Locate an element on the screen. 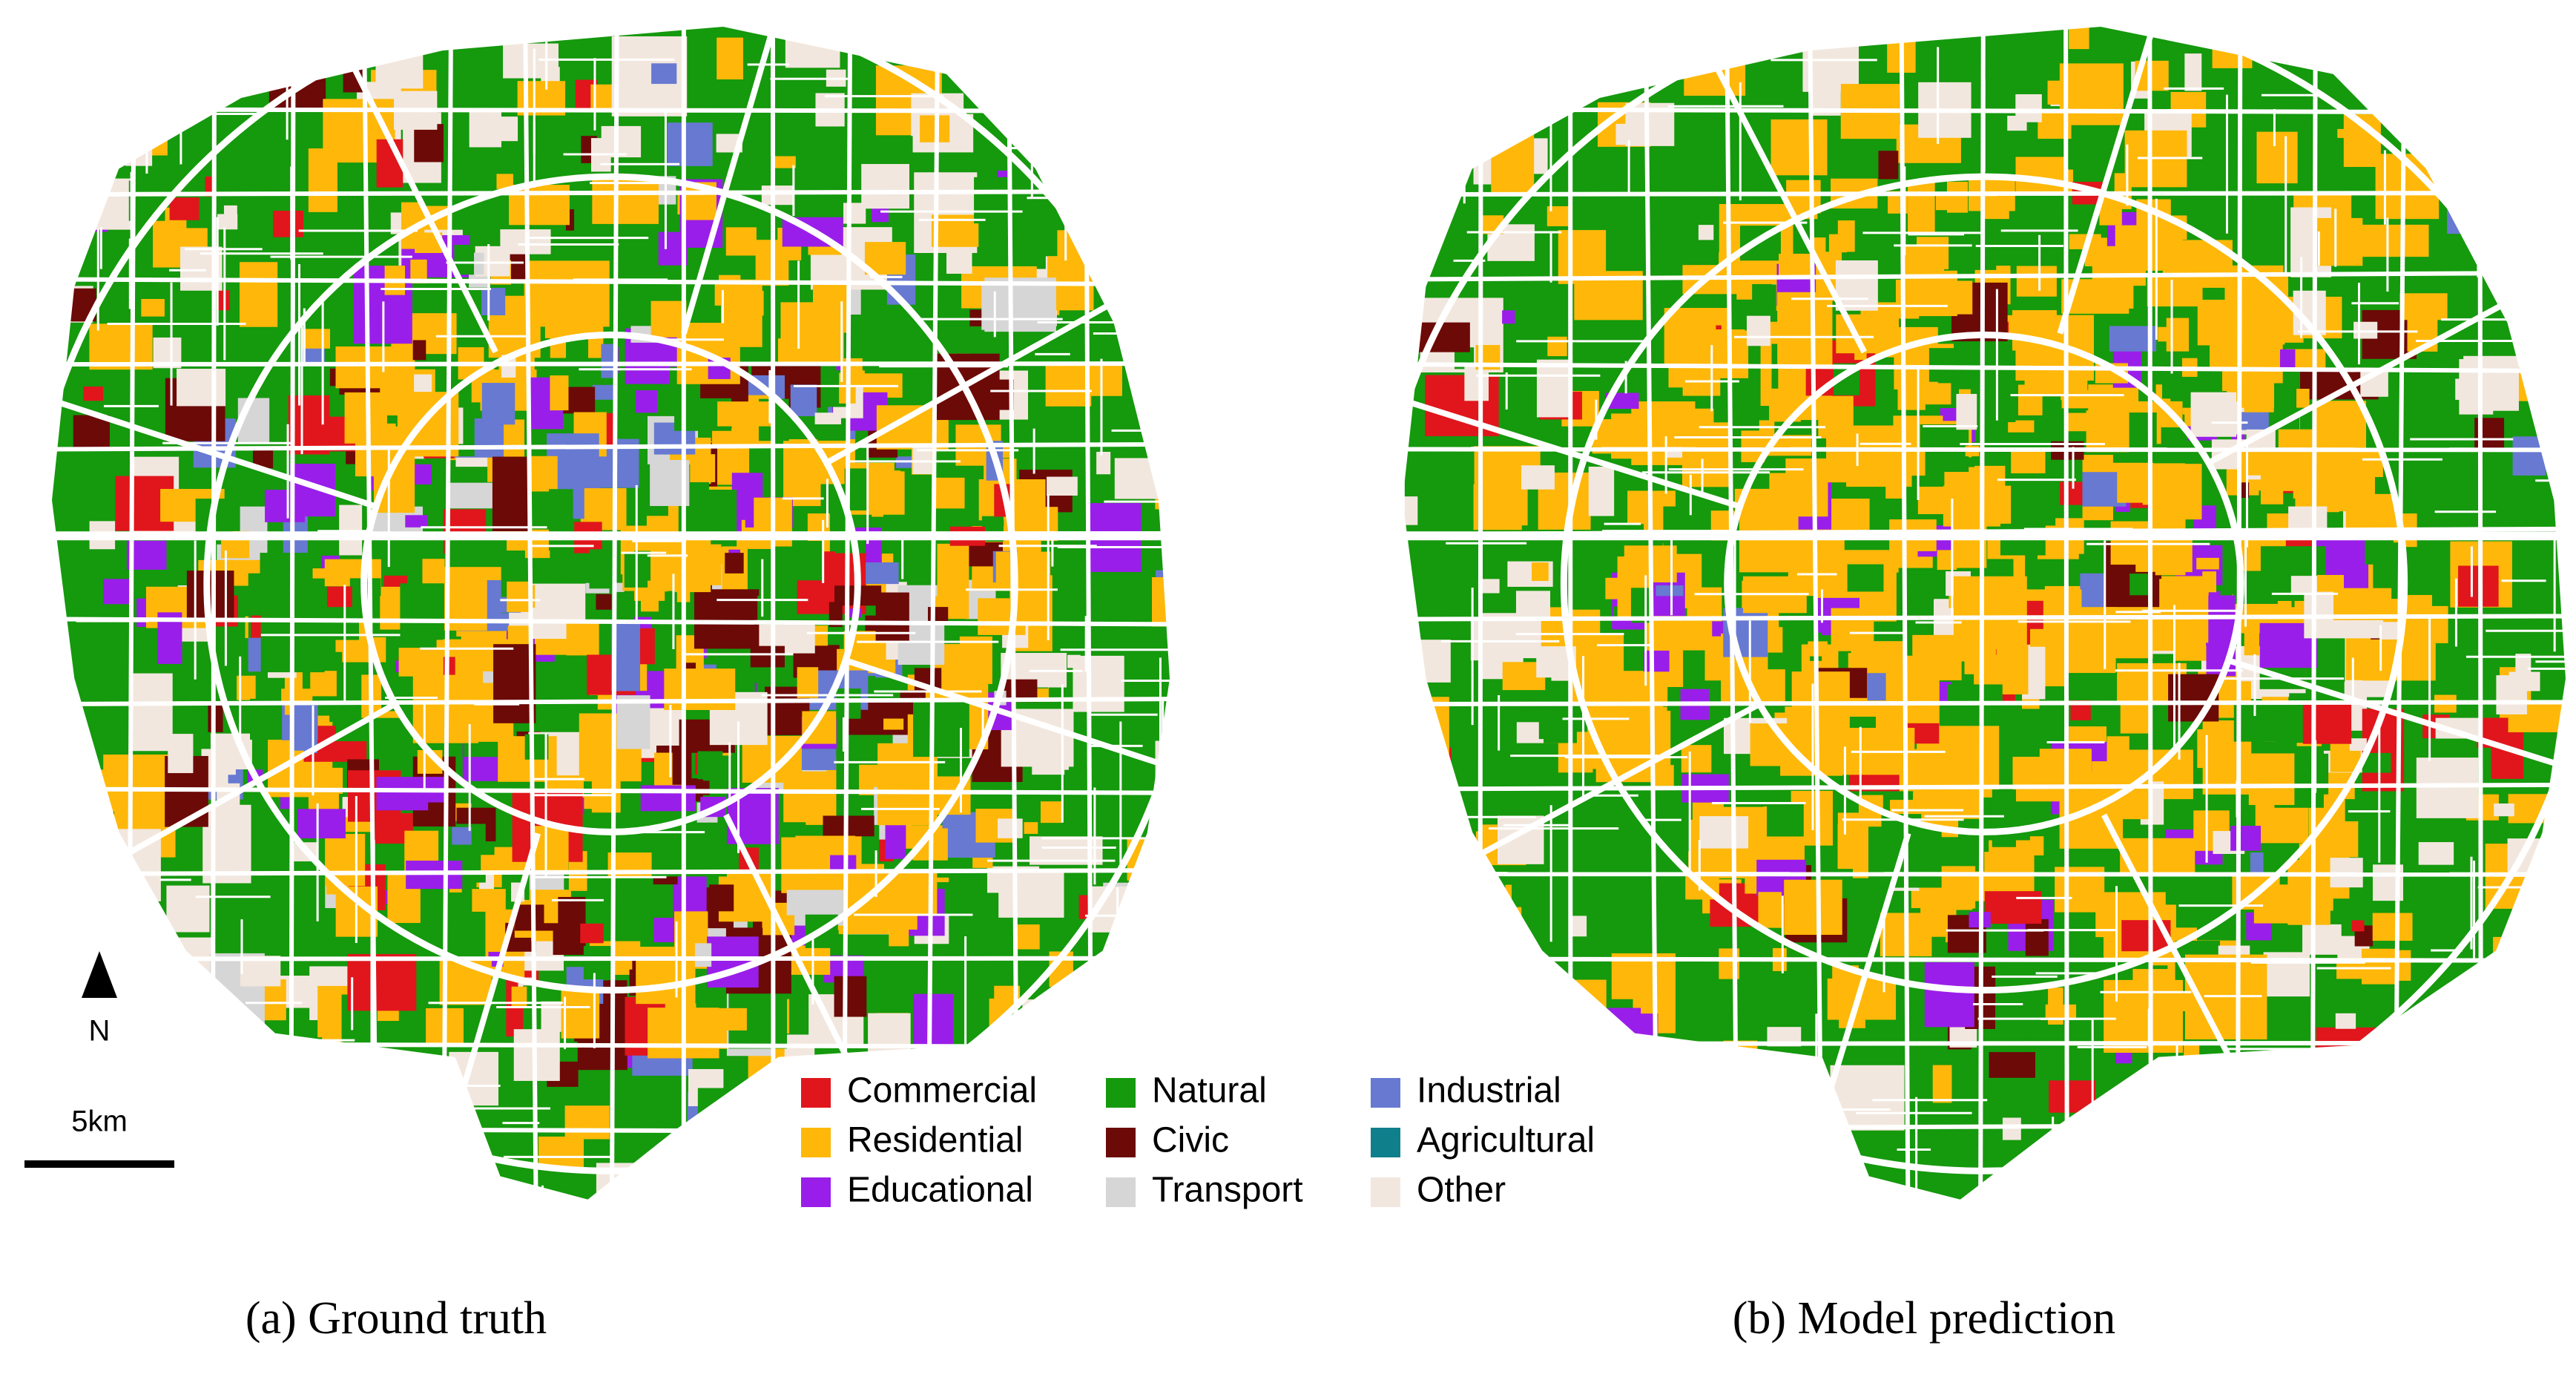  legend-label: Transport is located at coordinates (1227, 1190).